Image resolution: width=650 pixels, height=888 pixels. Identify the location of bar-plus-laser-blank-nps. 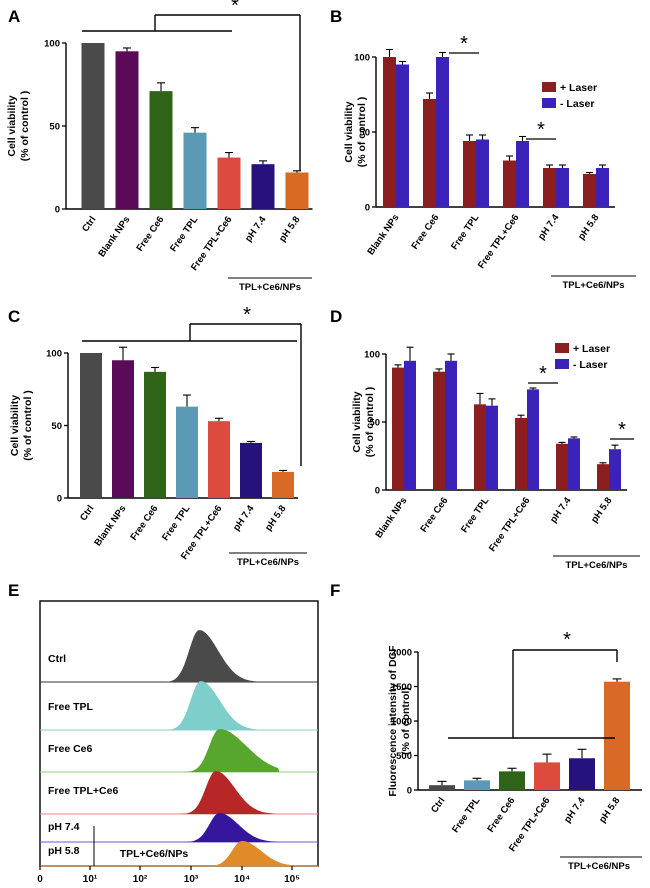
(389, 132).